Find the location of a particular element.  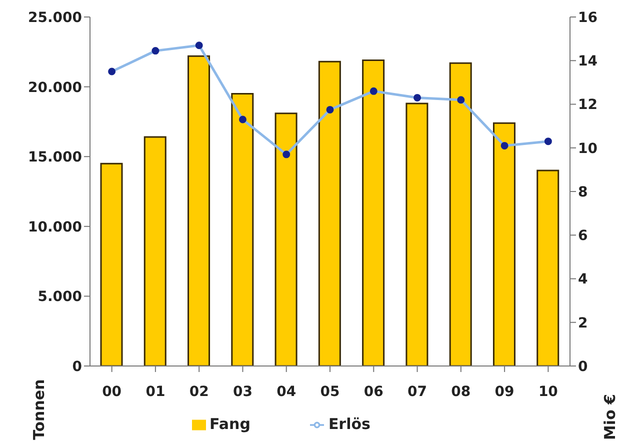

x-tick-label: 05 is located at coordinates (330, 392).